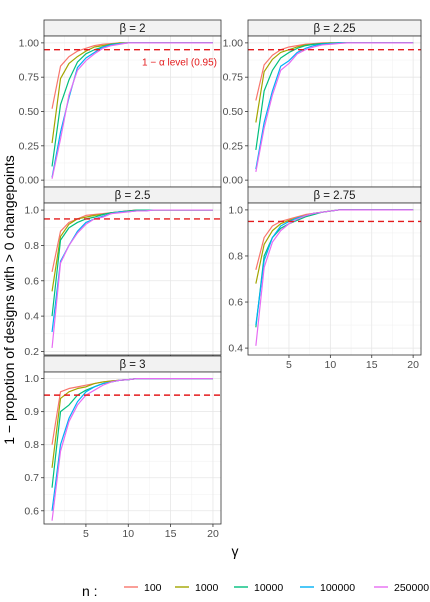  I want to click on legend-title: n :, so click(90, 591).